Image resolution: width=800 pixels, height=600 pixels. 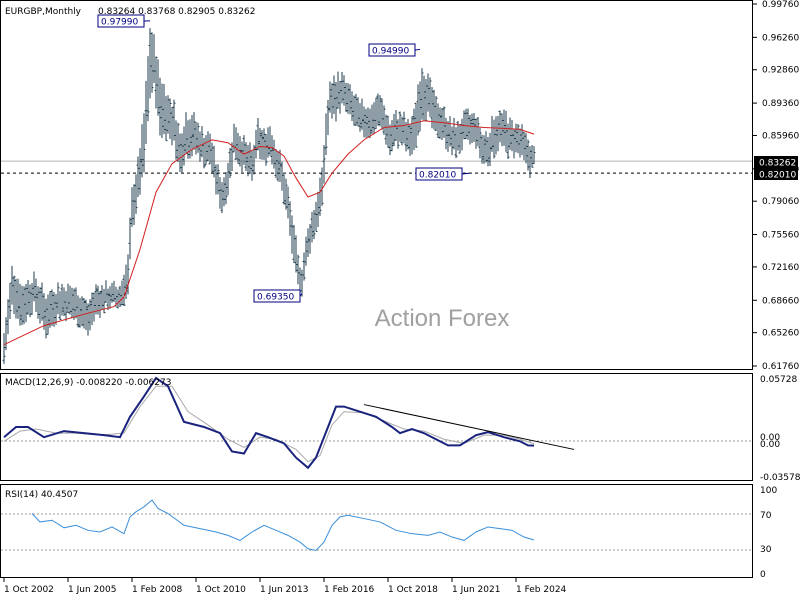 I want to click on time-tick-label: 1 Feb 2024, so click(x=541, y=590).